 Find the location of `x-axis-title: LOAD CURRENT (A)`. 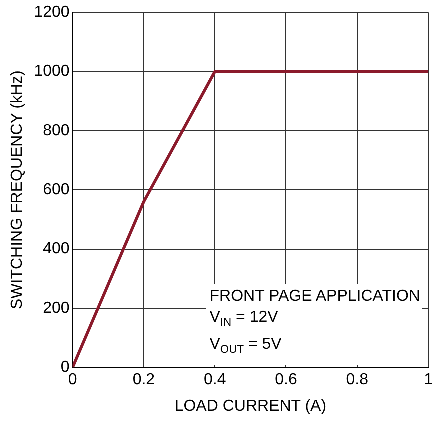

x-axis-title: LOAD CURRENT (A) is located at coordinates (250, 406).